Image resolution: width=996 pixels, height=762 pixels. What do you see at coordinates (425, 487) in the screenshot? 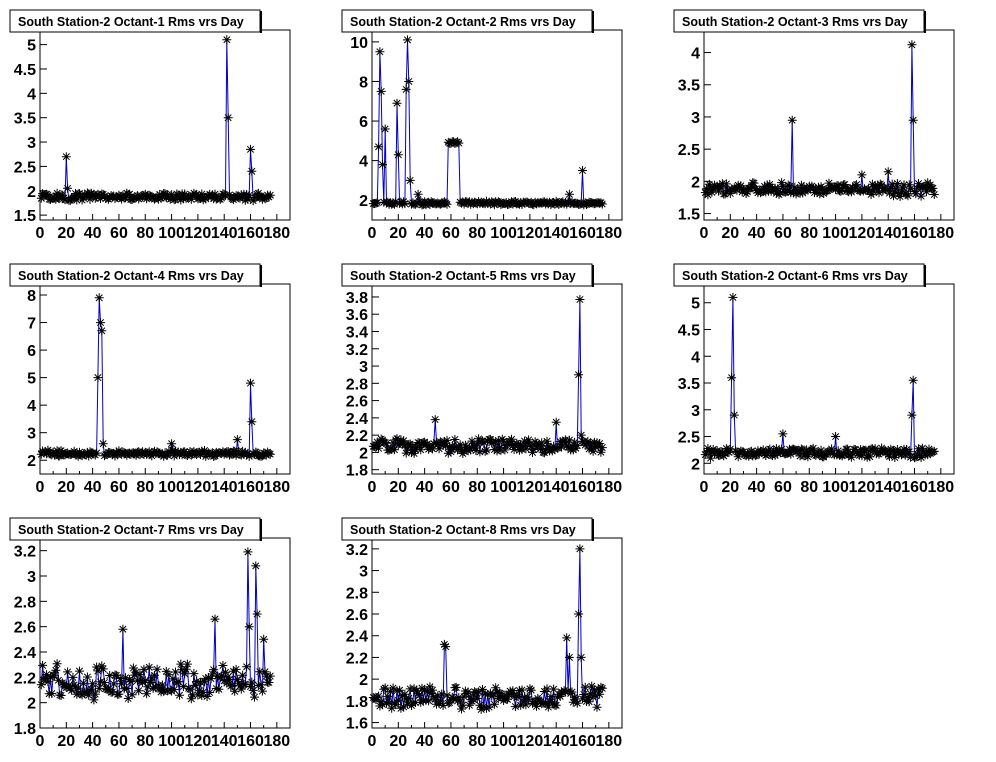
I see `x-tick-label: 40` at bounding box center [425, 487].